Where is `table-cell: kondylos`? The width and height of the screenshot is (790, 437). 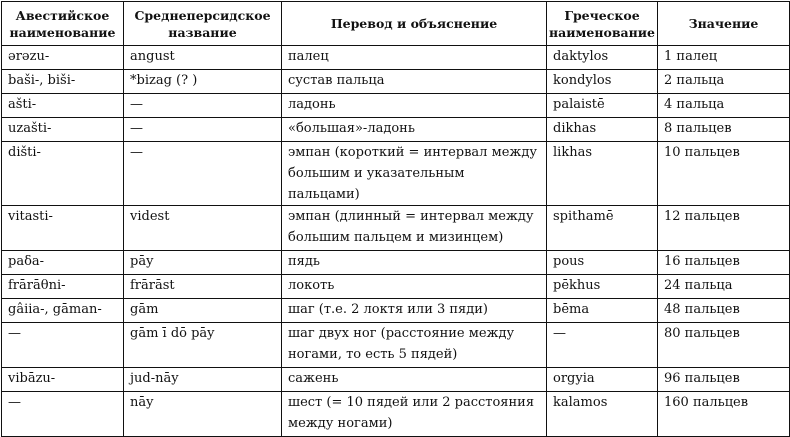
table-cell: kondylos is located at coordinates (602, 81).